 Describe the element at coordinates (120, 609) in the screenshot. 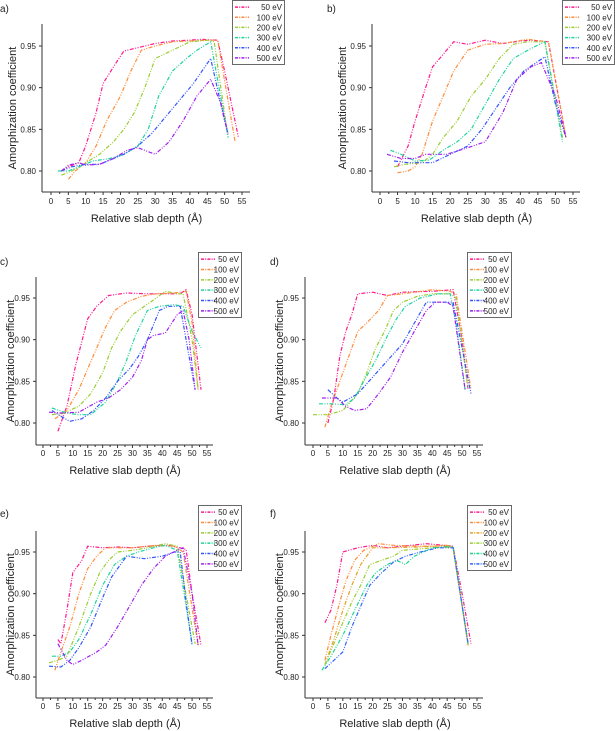

I see `series-line-400-ev` at that location.